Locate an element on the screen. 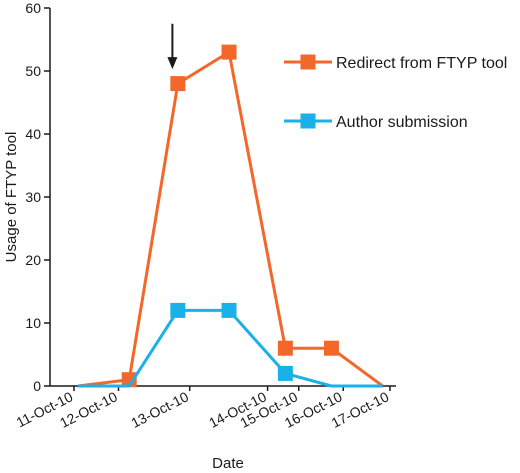  x-tick-label: 13-Oct-10 is located at coordinates (159, 409).